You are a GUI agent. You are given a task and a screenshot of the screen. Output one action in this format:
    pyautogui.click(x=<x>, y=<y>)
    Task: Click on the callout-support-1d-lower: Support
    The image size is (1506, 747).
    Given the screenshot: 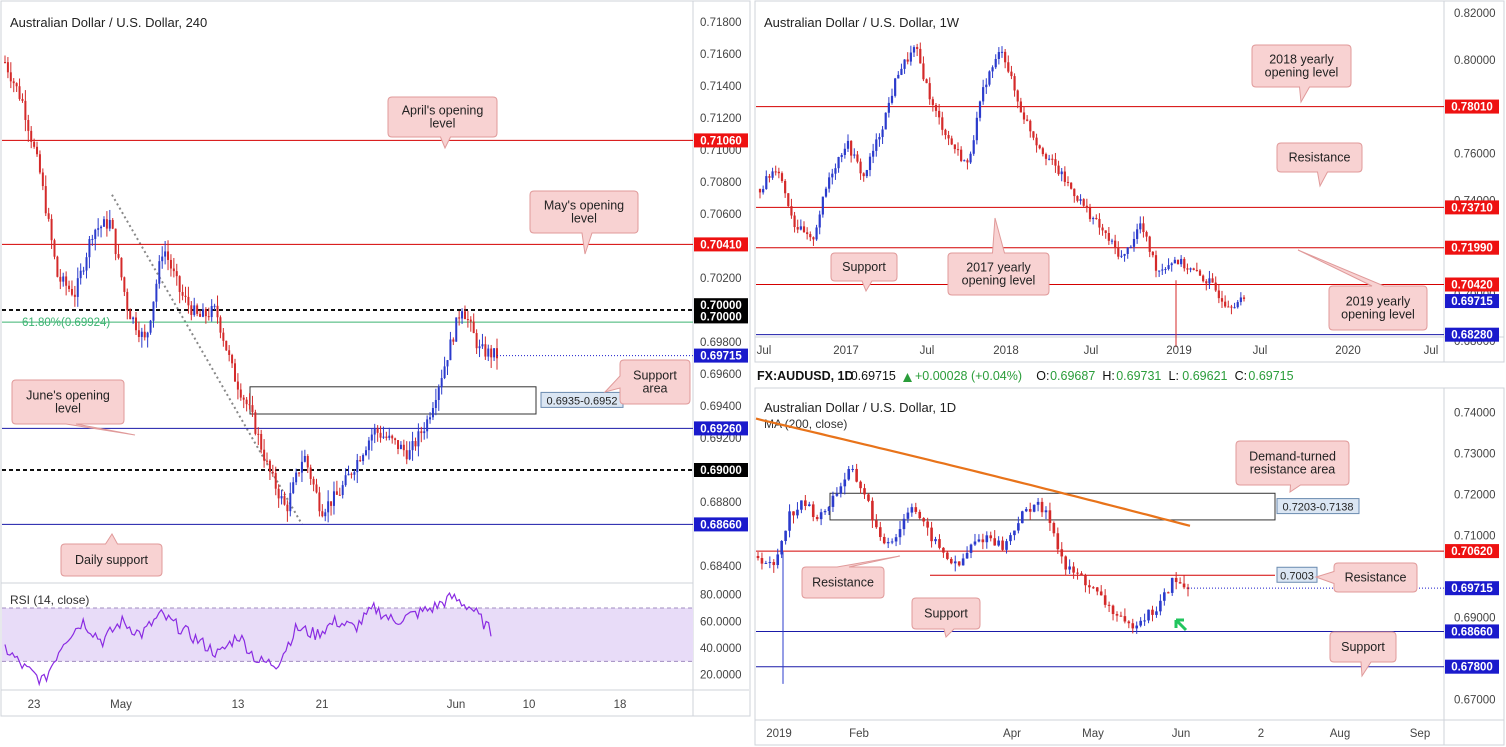 What is the action you would take?
    pyautogui.click(x=1363, y=654)
    